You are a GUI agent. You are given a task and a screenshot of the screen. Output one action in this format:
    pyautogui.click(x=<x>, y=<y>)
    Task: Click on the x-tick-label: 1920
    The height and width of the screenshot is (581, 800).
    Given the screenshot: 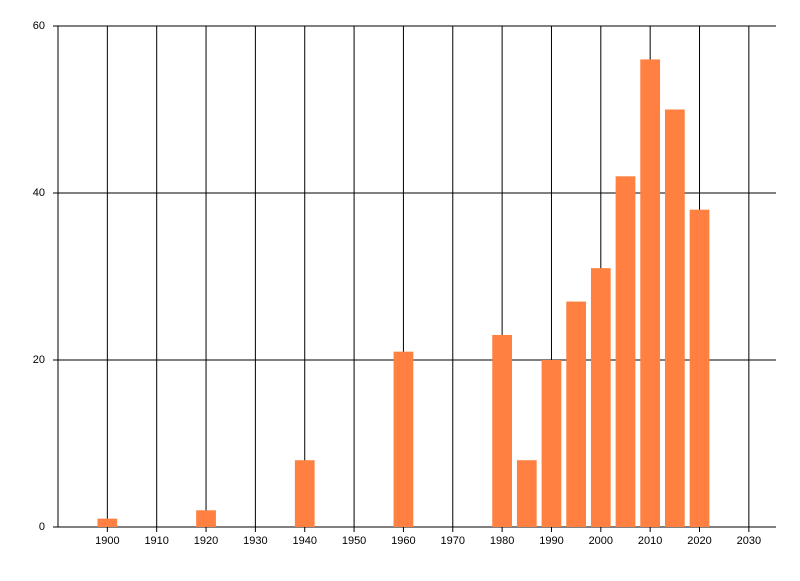 What is the action you would take?
    pyautogui.click(x=206, y=541)
    